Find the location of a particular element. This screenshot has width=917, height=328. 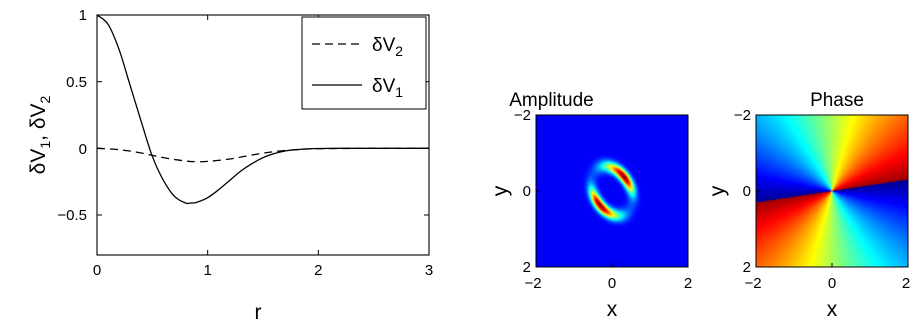

phase-x-axis-label: x is located at coordinates (832, 309).